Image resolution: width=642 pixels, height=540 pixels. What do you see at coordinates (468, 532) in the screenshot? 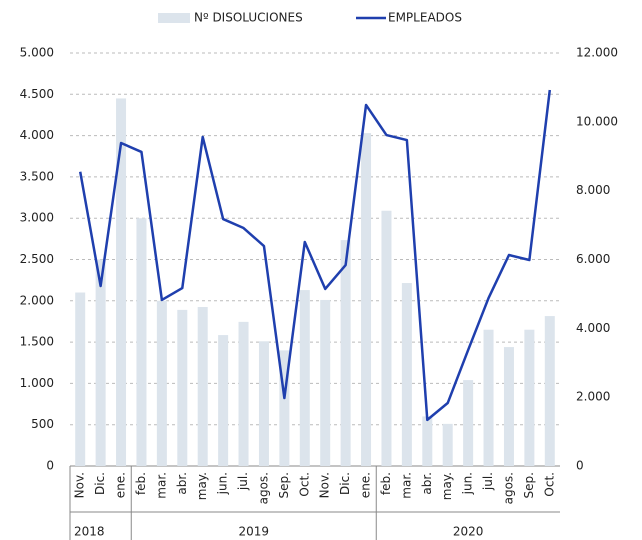
I see `group-label: 2020` at bounding box center [468, 532].